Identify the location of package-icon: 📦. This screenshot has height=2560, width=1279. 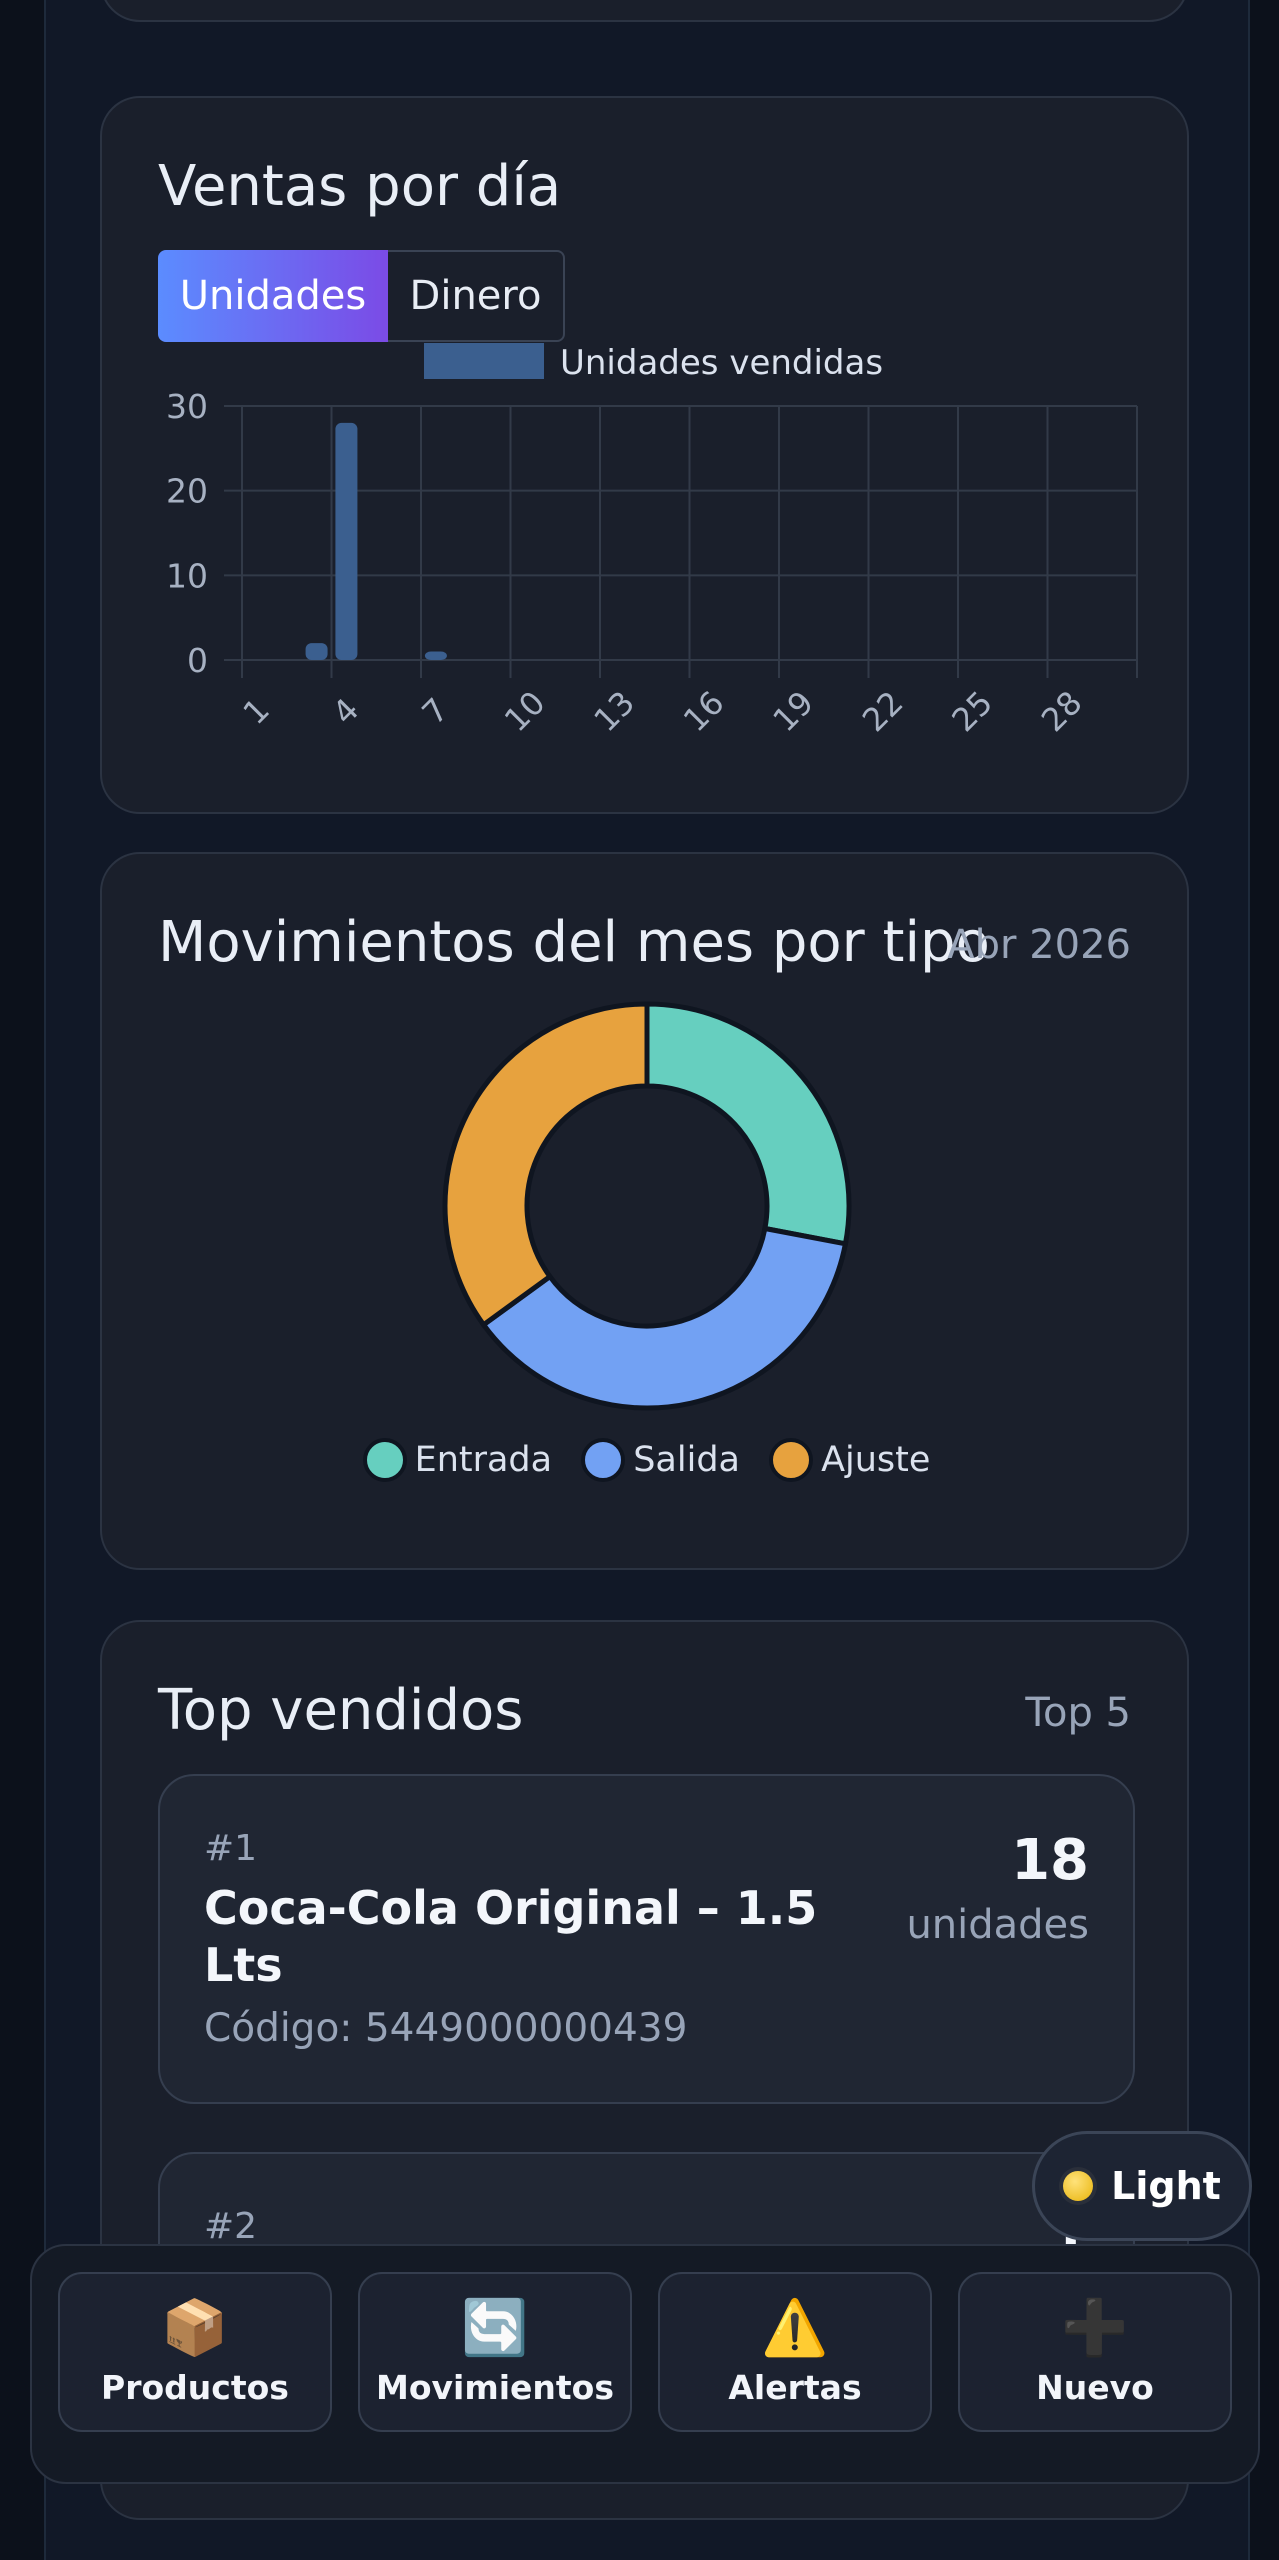
(195, 2327).